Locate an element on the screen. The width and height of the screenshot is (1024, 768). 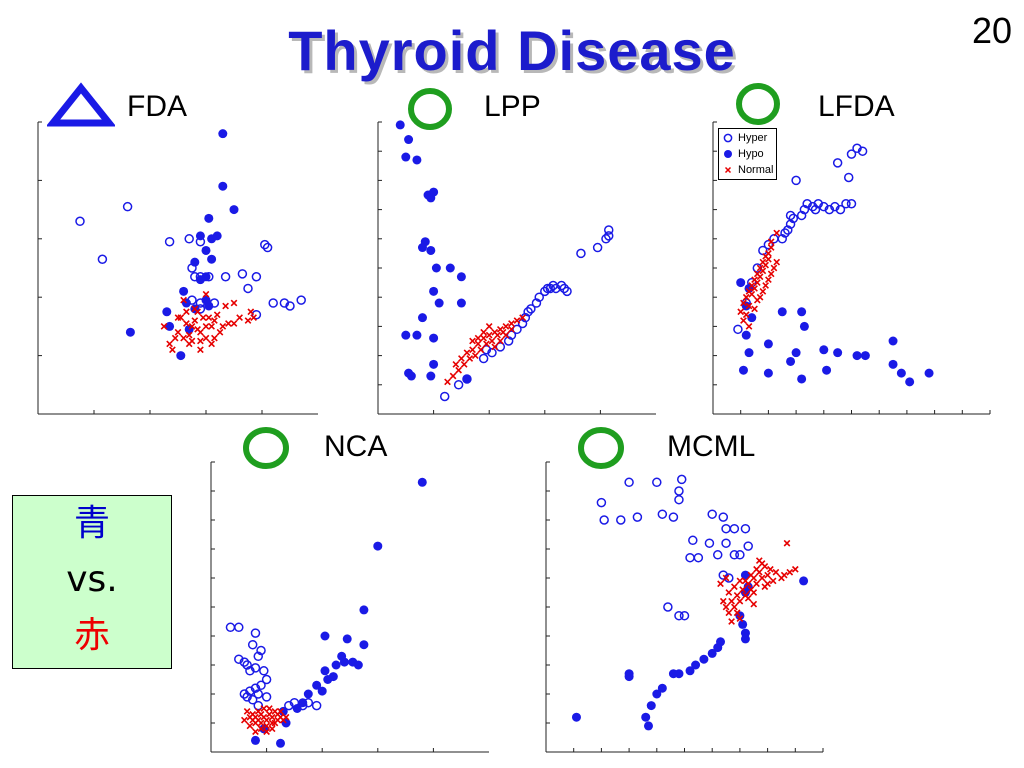
scatter-plot-mcml is located at coordinates (684, 607).